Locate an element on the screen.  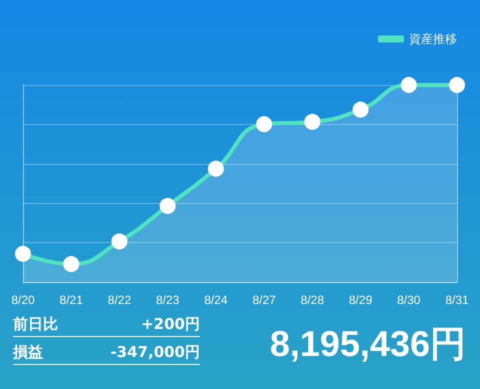
legend-label: 資産推移 is located at coordinates (433, 39).